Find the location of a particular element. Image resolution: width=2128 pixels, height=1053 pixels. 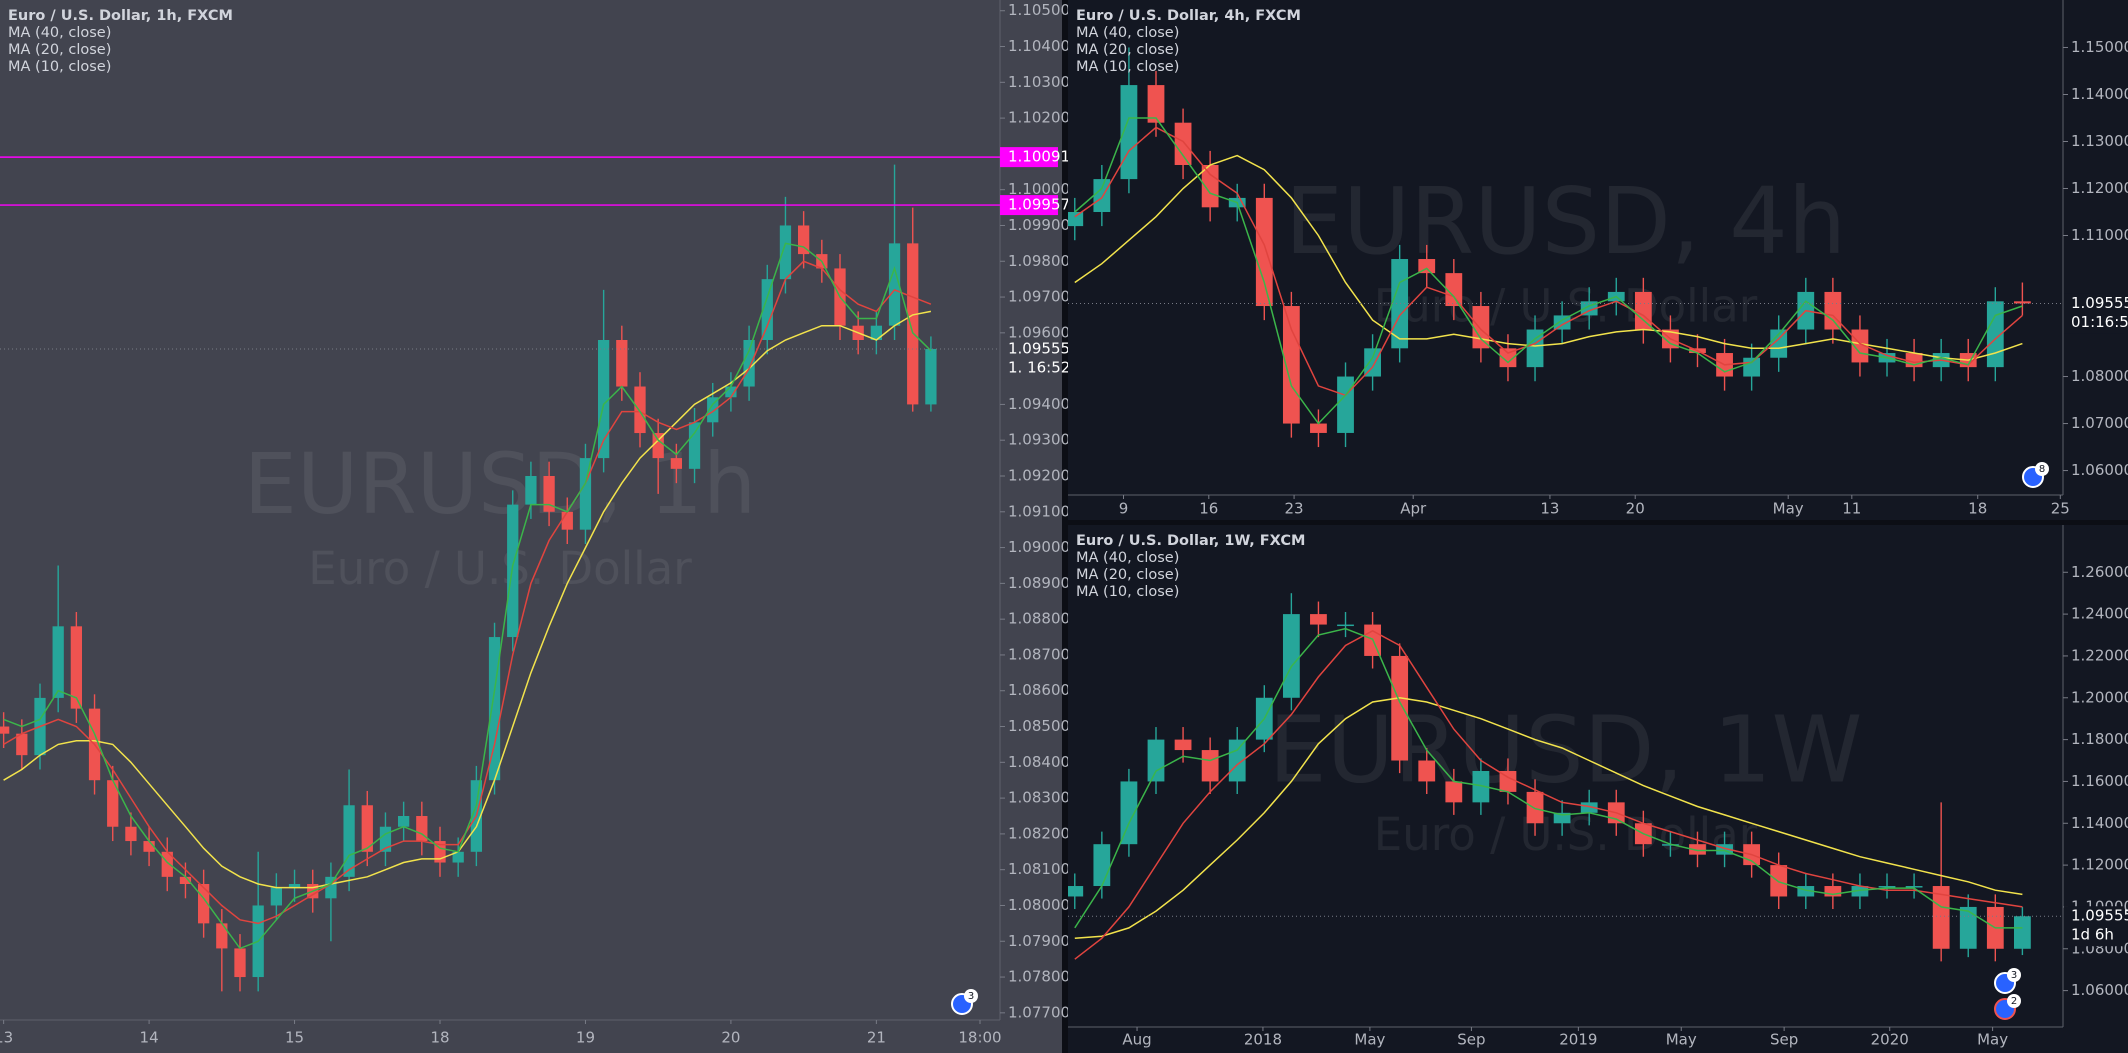

y-tick-label: 1.26000 is located at coordinates (2099, 572).